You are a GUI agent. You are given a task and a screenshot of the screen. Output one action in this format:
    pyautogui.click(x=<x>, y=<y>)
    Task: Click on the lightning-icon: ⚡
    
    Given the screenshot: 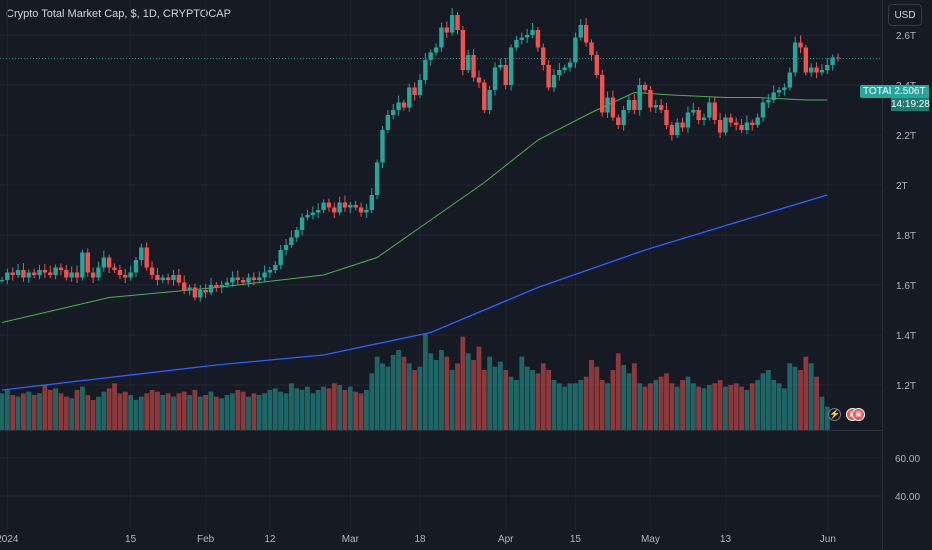 What is the action you would take?
    pyautogui.click(x=834, y=414)
    